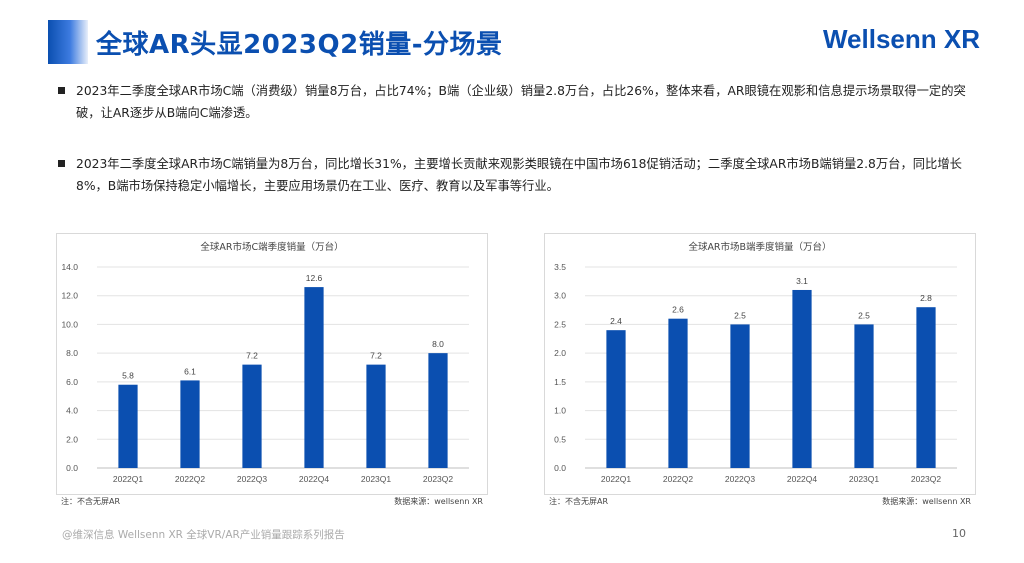 The width and height of the screenshot is (1024, 563). Describe the element at coordinates (560, 324) in the screenshot. I see `y-tick-label: 2.5` at that location.